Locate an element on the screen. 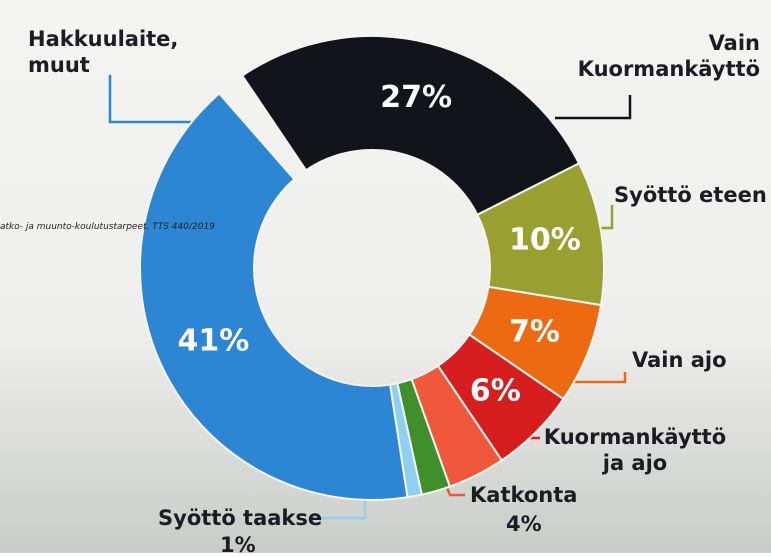  value-label: 41% is located at coordinates (213, 340).